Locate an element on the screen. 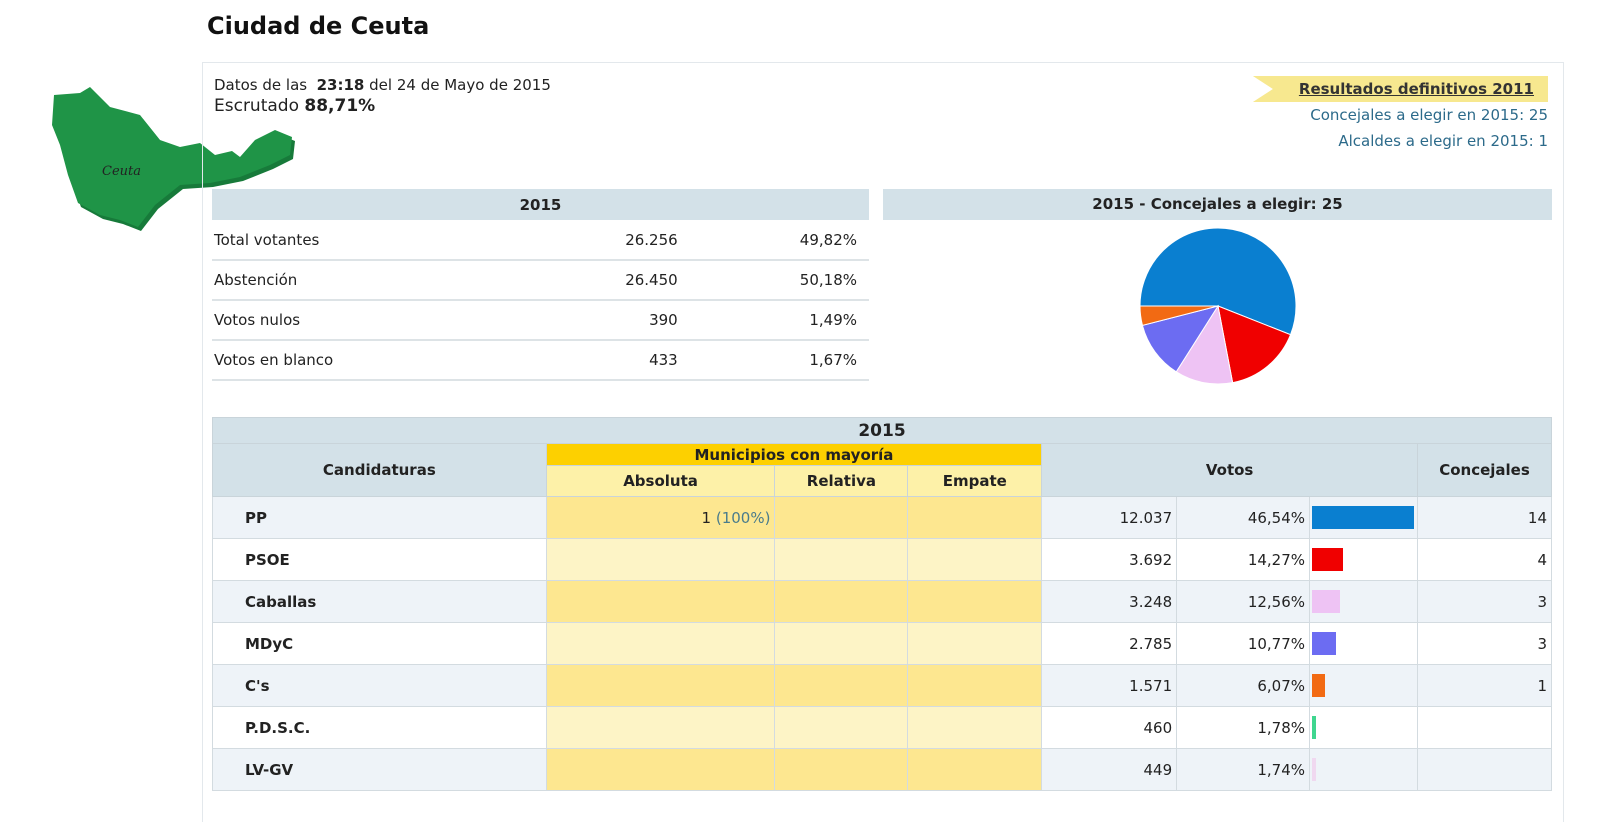 The image size is (1600, 822). votes: 3.692 is located at coordinates (1109, 559).